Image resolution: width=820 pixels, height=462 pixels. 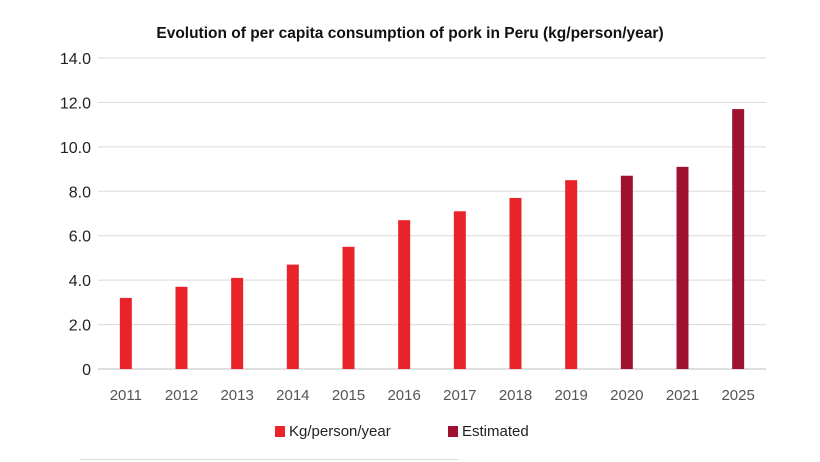 What do you see at coordinates (403, 395) in the screenshot?
I see `x-tick-label: 2016` at bounding box center [403, 395].